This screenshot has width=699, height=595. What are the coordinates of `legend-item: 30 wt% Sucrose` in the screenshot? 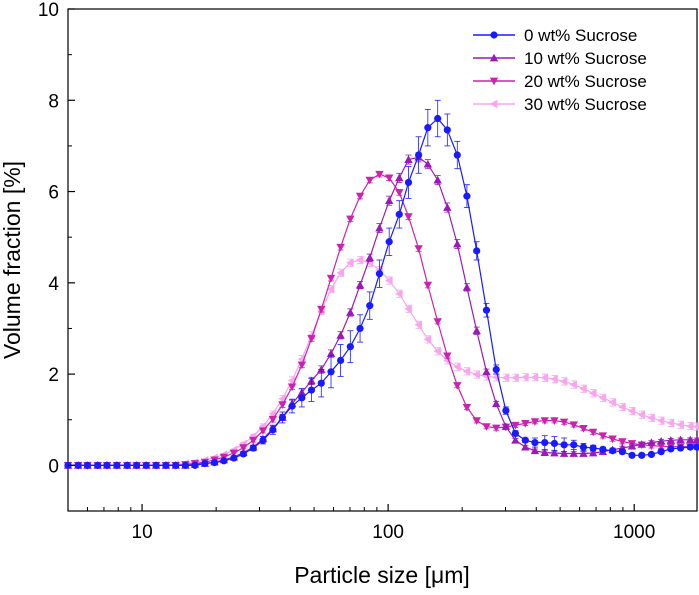 It's located at (560, 104).